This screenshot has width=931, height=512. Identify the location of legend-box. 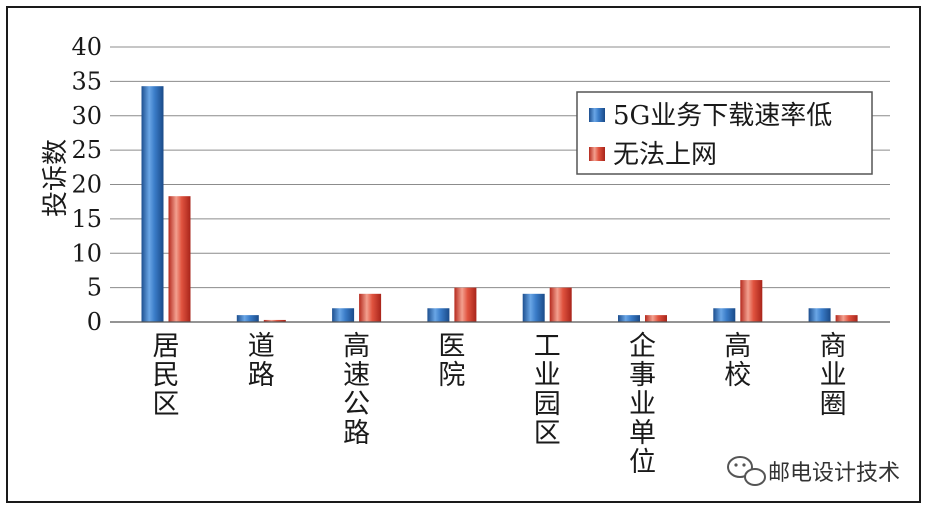
(724, 133).